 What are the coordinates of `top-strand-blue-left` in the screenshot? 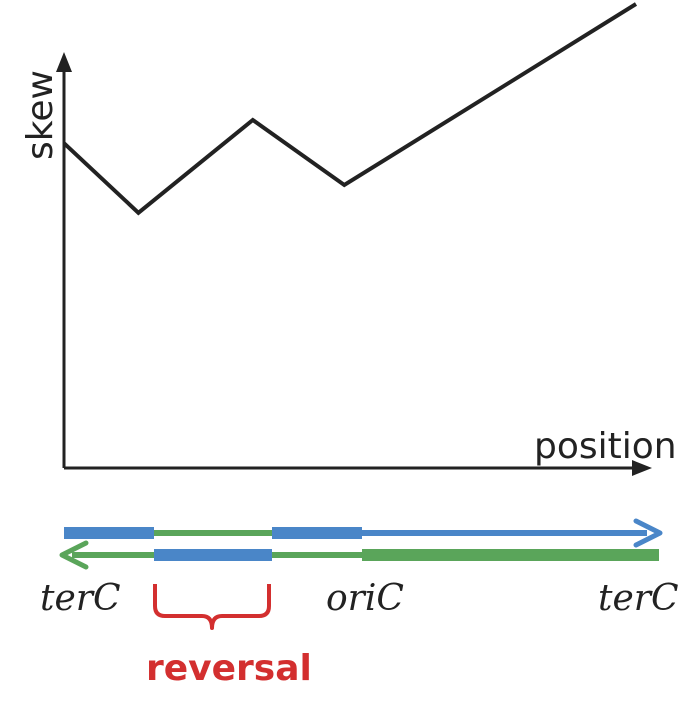 It's located at (109, 533).